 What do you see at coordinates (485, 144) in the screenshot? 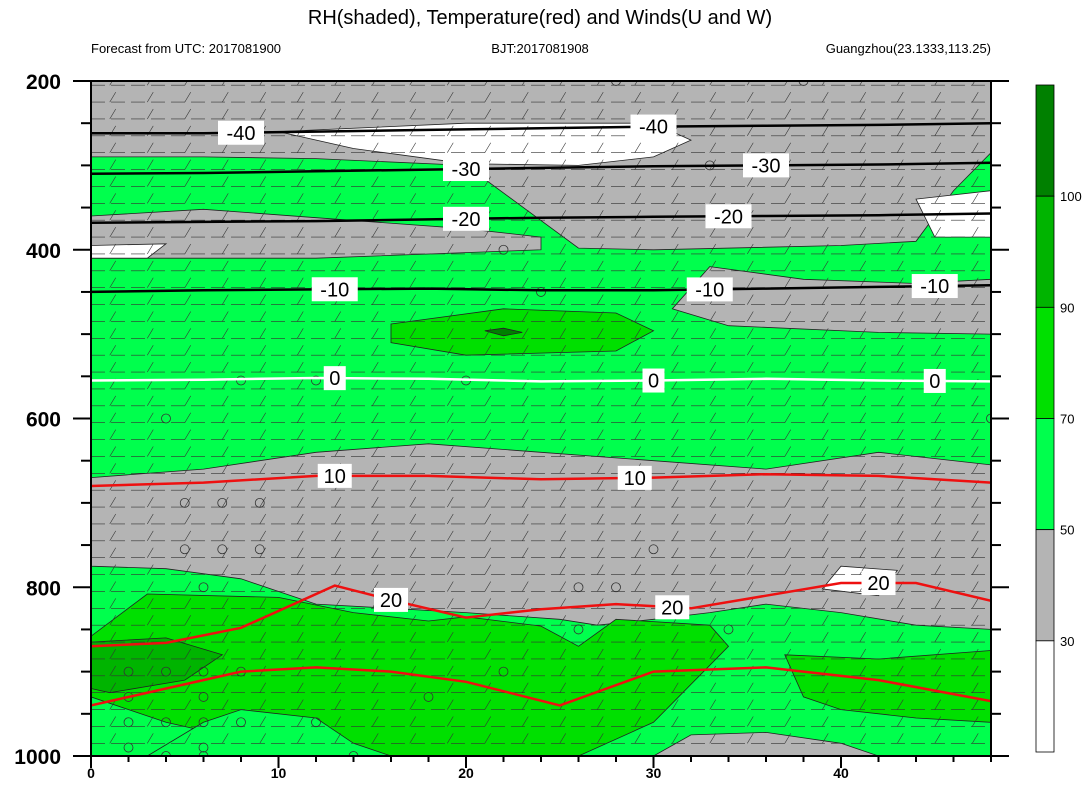
I see `rh-white-top` at bounding box center [485, 144].